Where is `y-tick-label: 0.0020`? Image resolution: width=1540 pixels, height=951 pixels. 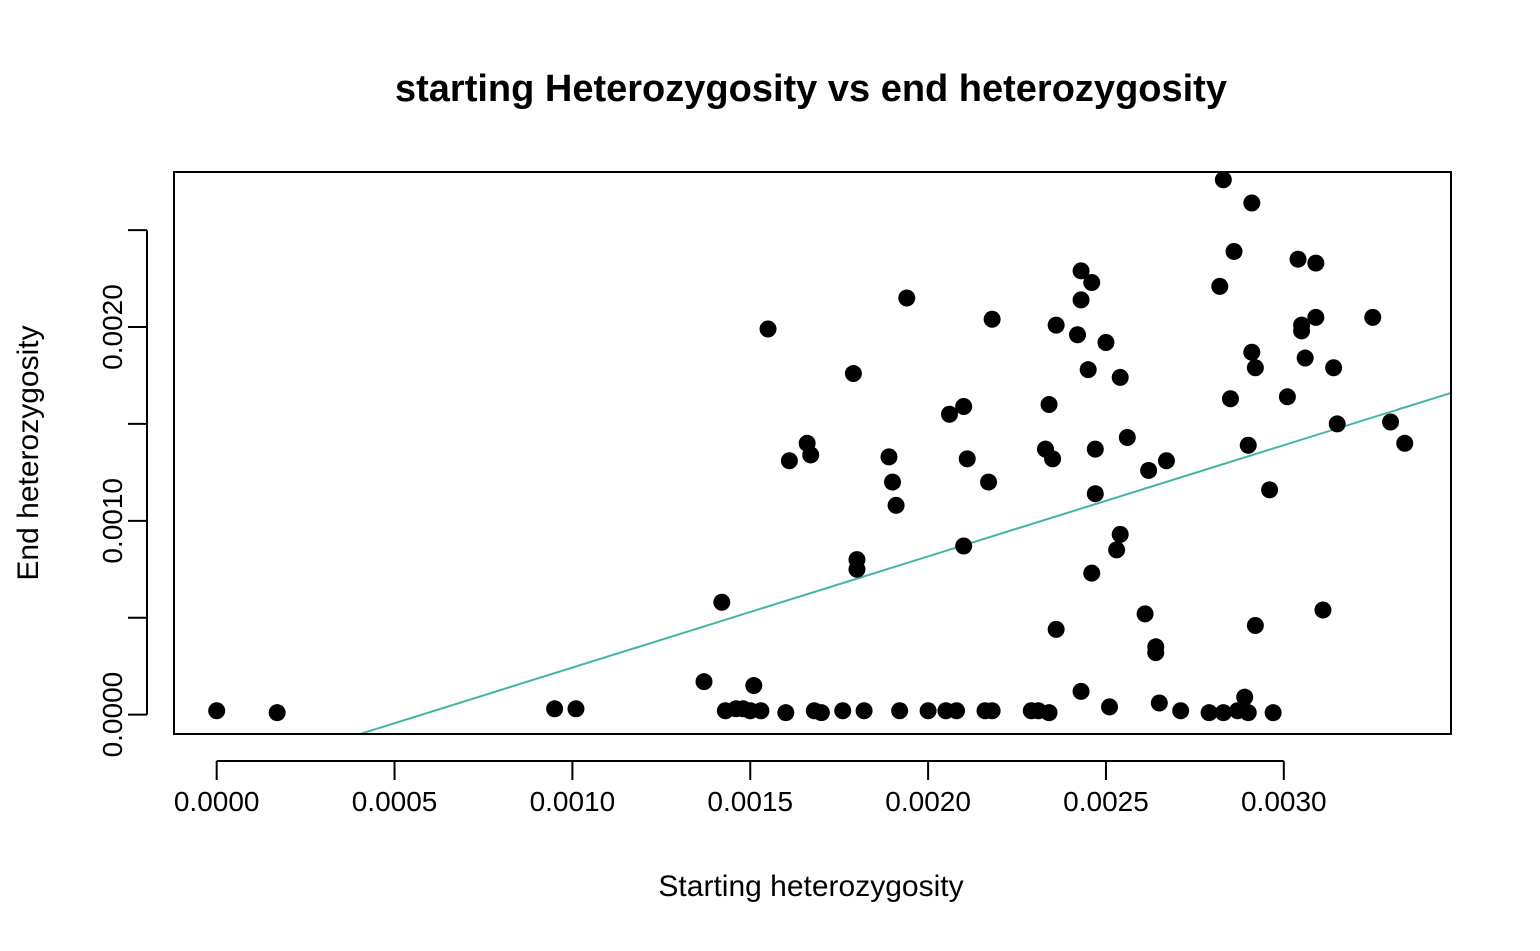 y-tick-label: 0.0020 is located at coordinates (112, 327).